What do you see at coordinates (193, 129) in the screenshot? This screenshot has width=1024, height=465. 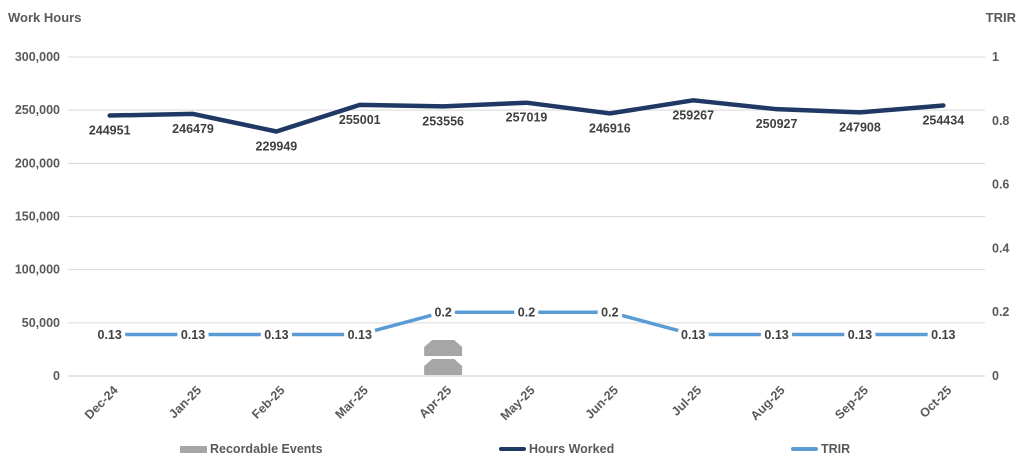 I see `hours-worked-data-label: 246479` at bounding box center [193, 129].